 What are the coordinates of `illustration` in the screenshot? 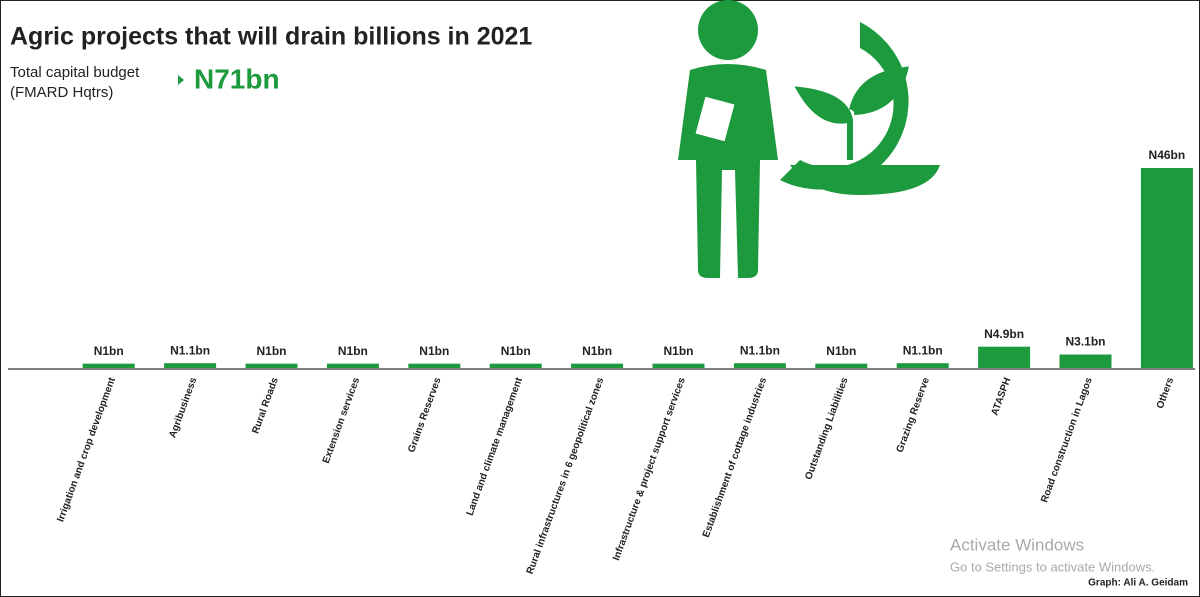 It's located at (809, 139).